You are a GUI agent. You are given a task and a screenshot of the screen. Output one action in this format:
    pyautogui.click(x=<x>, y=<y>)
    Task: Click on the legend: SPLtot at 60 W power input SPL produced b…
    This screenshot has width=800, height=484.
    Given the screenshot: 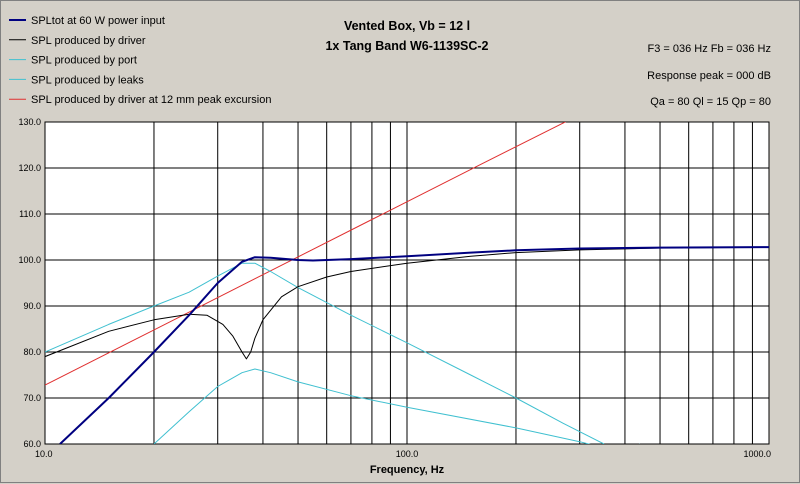 What is the action you would take?
    pyautogui.click(x=140, y=60)
    